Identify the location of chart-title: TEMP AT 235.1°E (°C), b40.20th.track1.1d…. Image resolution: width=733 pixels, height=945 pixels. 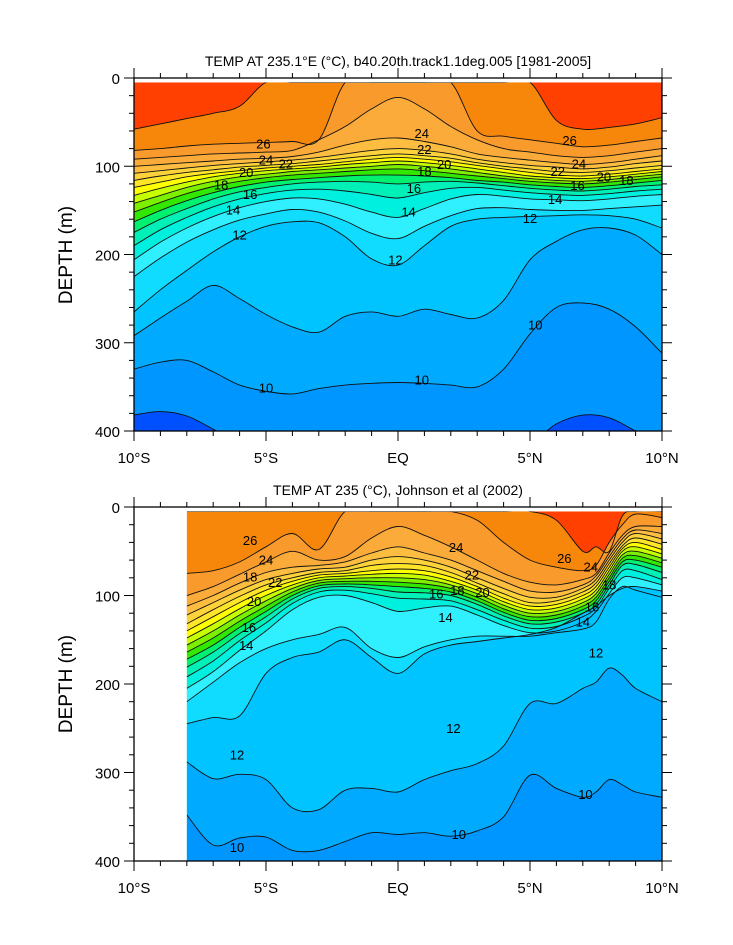
(398, 61).